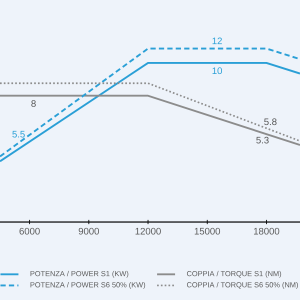  Describe the element at coordinates (267, 231) in the screenshot. I see `x-tick-label: 18000` at that location.